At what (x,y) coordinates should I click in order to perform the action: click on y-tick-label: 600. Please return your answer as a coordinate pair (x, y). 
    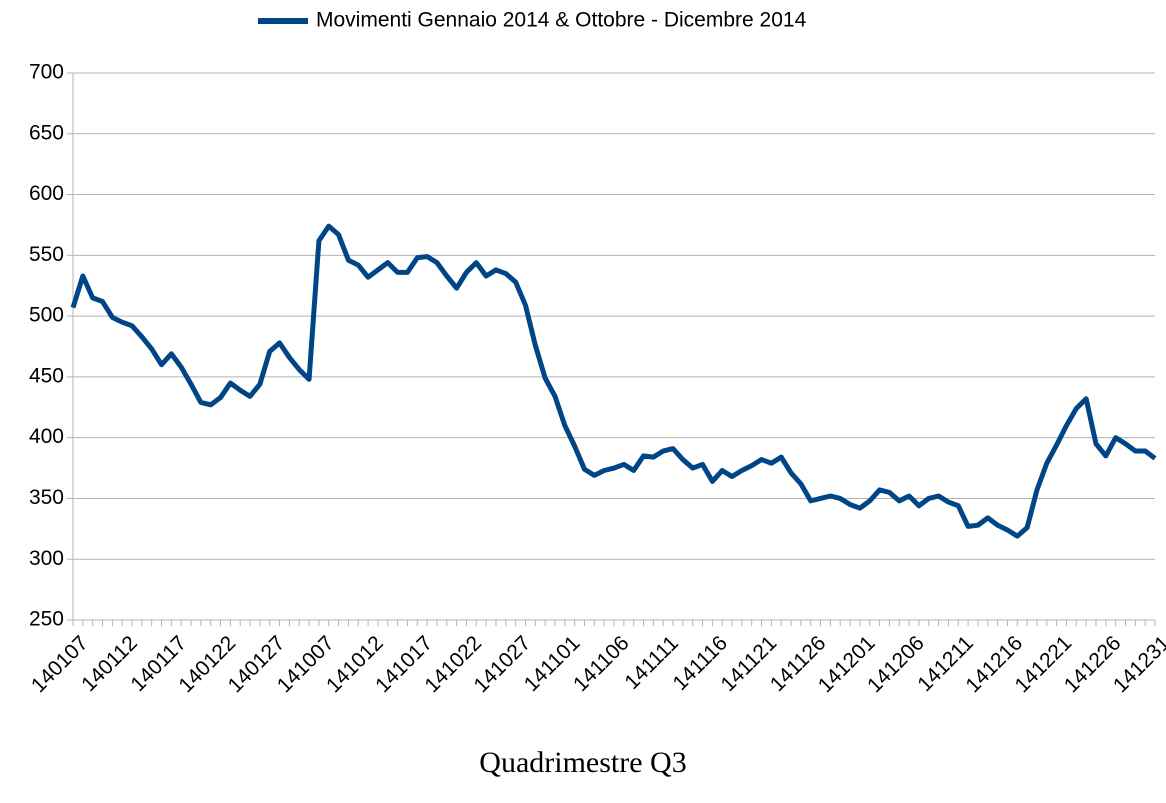
    Looking at the image, I should click on (46, 193).